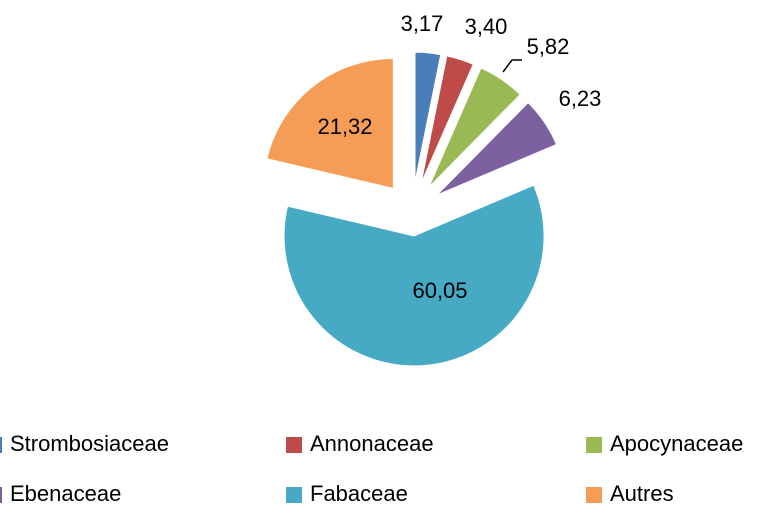  Describe the element at coordinates (580, 98) in the screenshot. I see `data-label: 6,23` at that location.